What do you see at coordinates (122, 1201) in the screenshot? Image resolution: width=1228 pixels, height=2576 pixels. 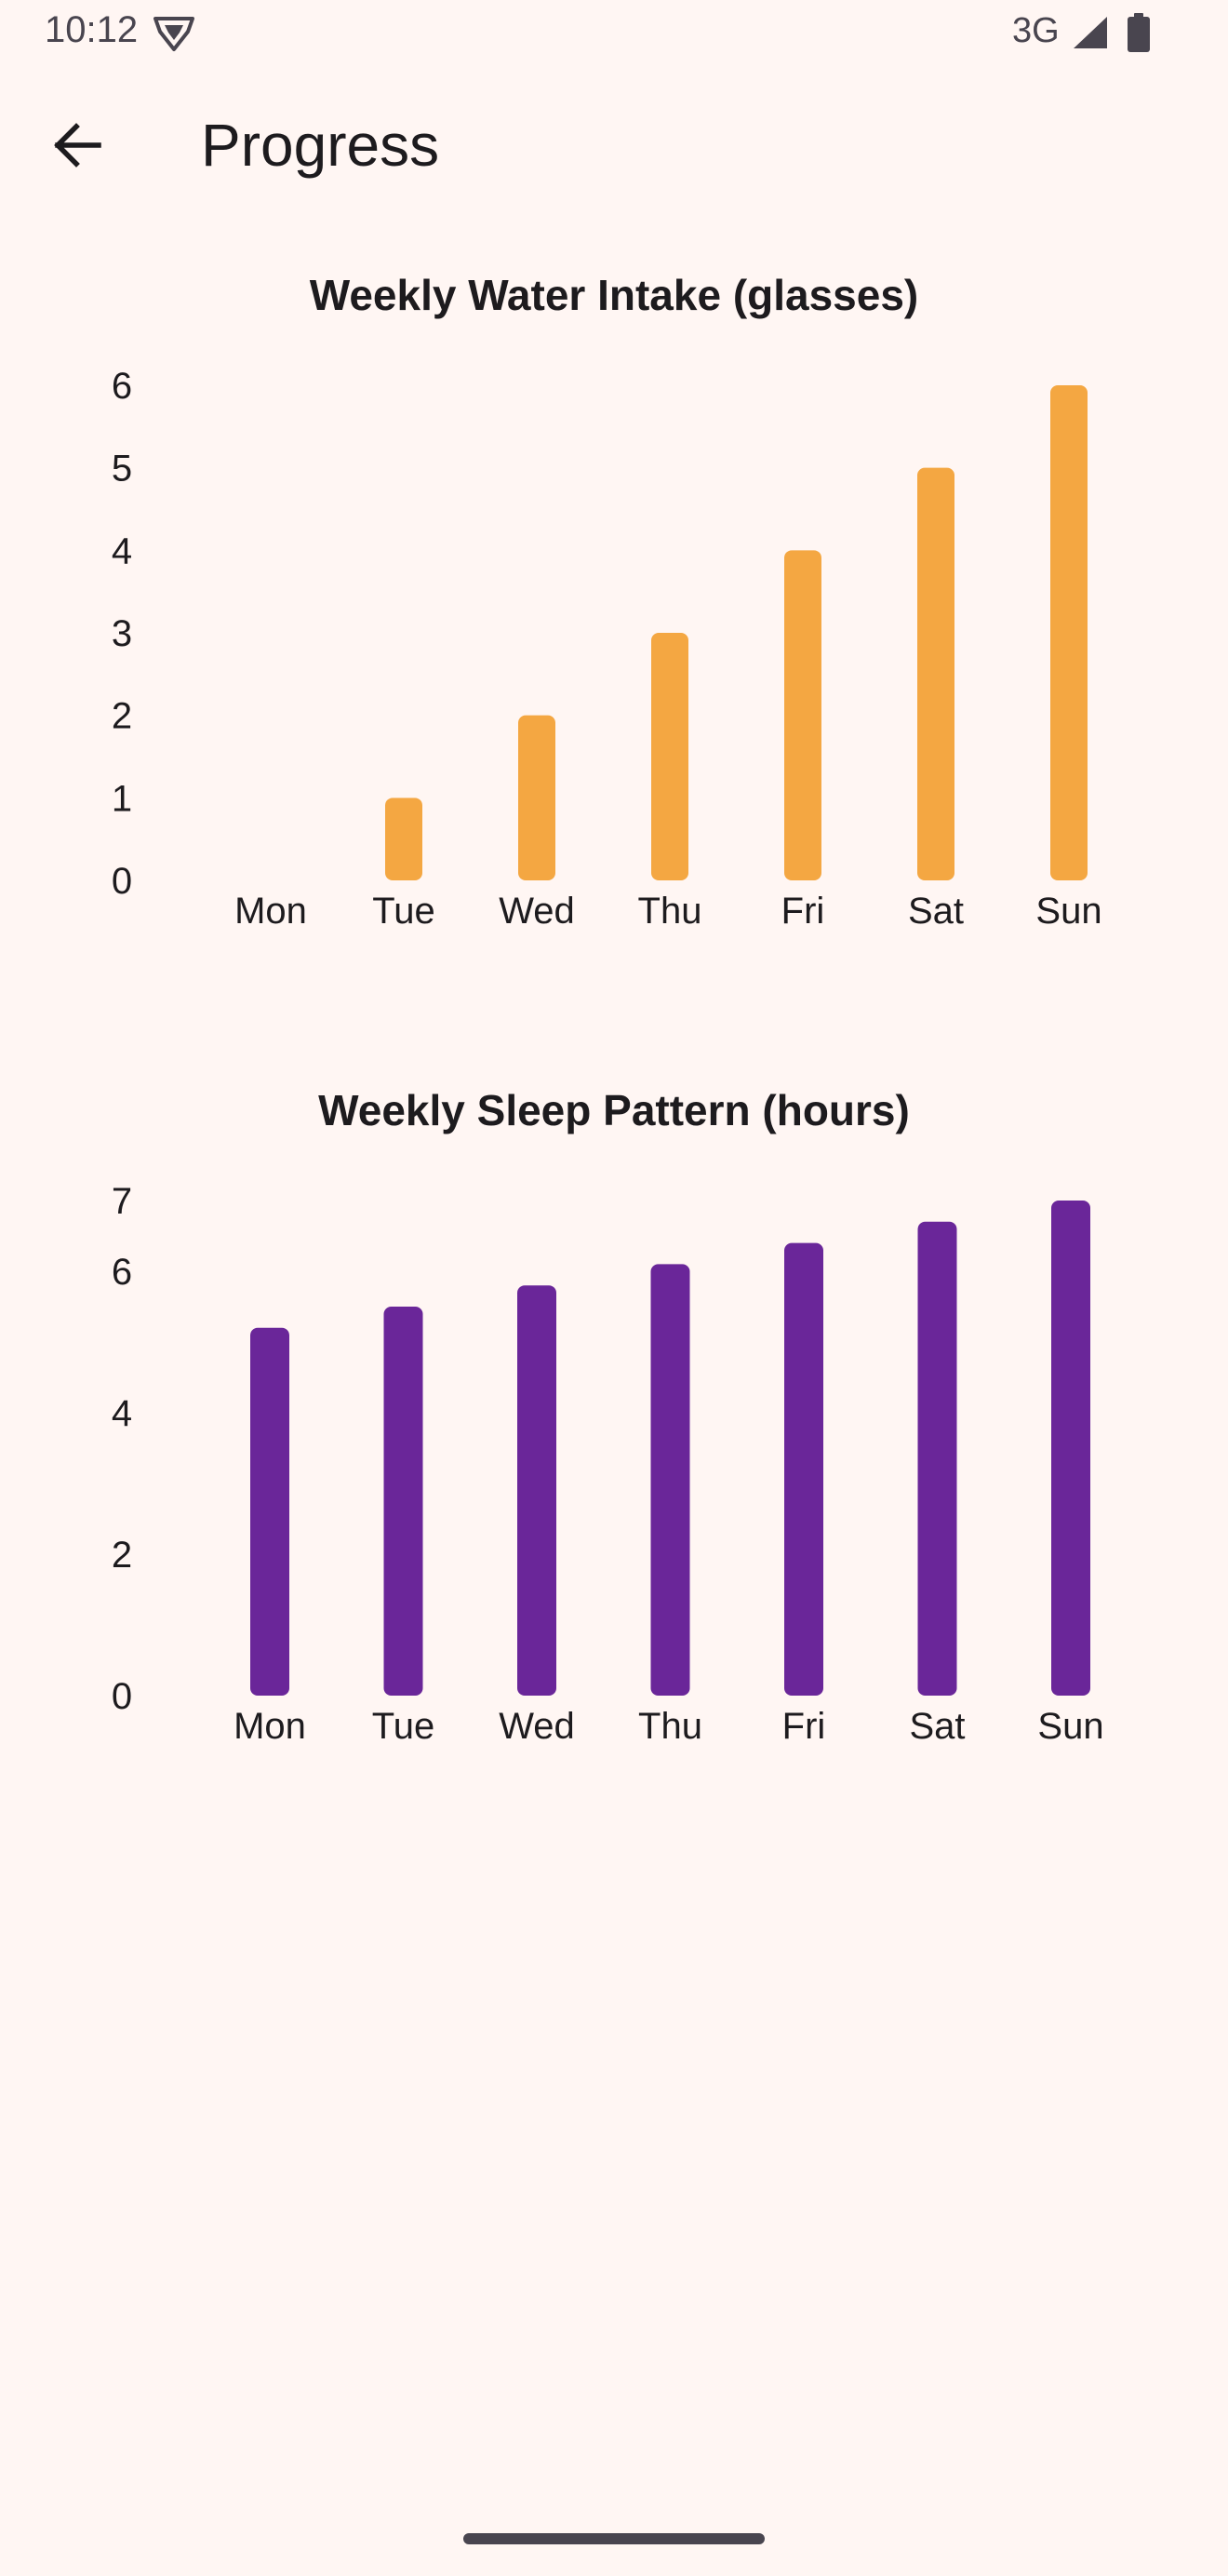 I see `sleep-ytick-label: 7` at bounding box center [122, 1201].